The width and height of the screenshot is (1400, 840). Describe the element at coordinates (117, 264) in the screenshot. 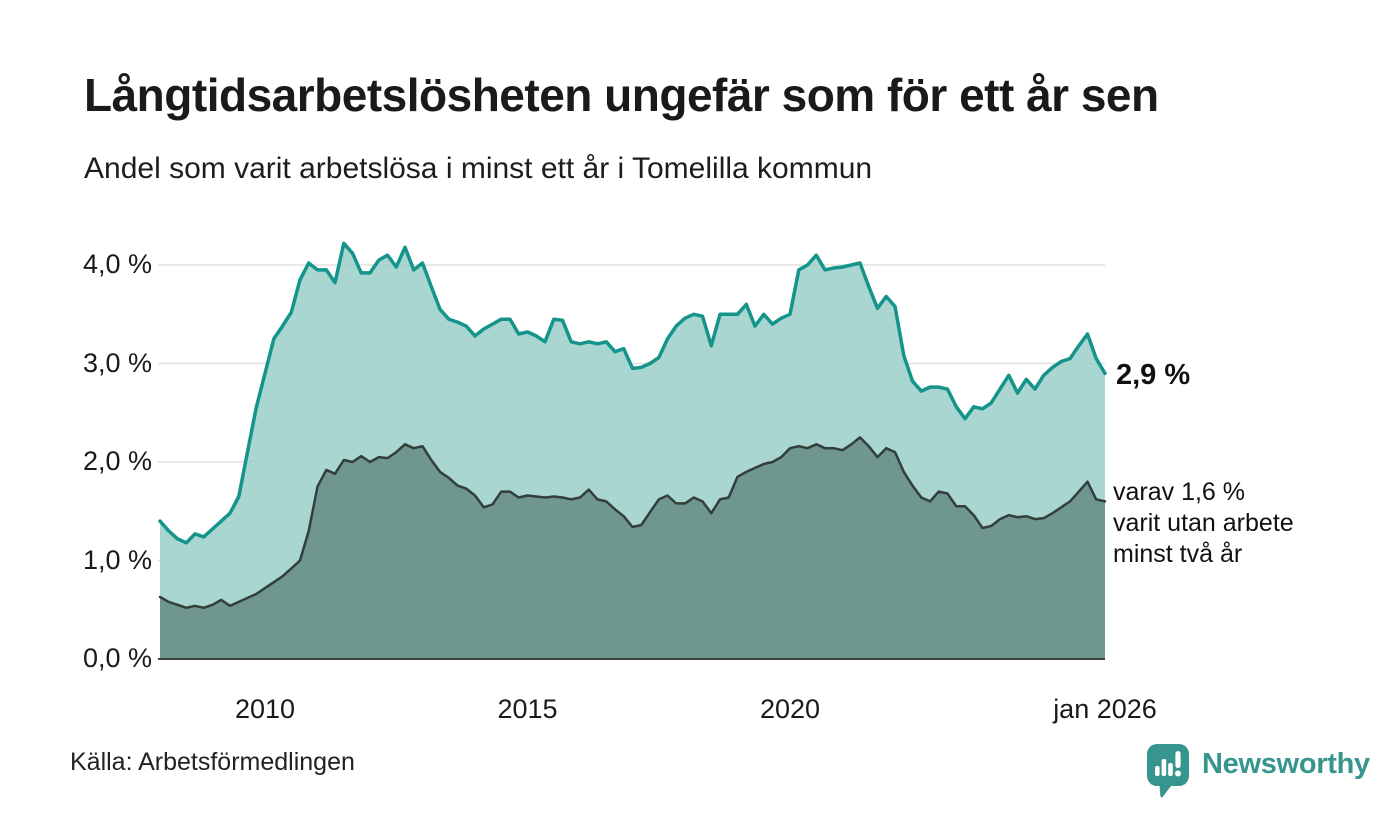

I see `y-tick-label: 4,0 %` at that location.